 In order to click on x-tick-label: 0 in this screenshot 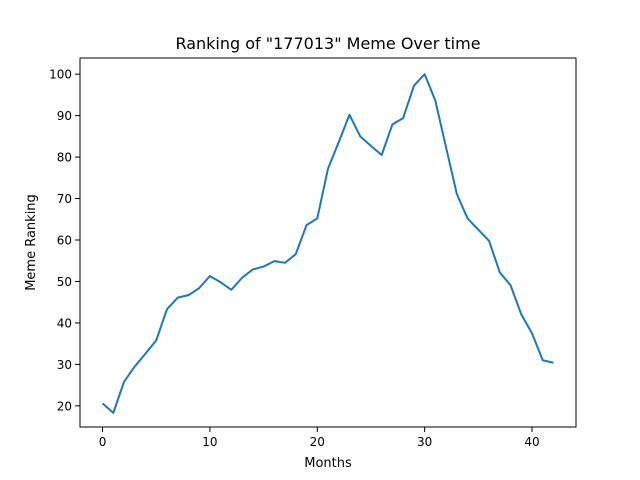, I will do `click(103, 442)`.